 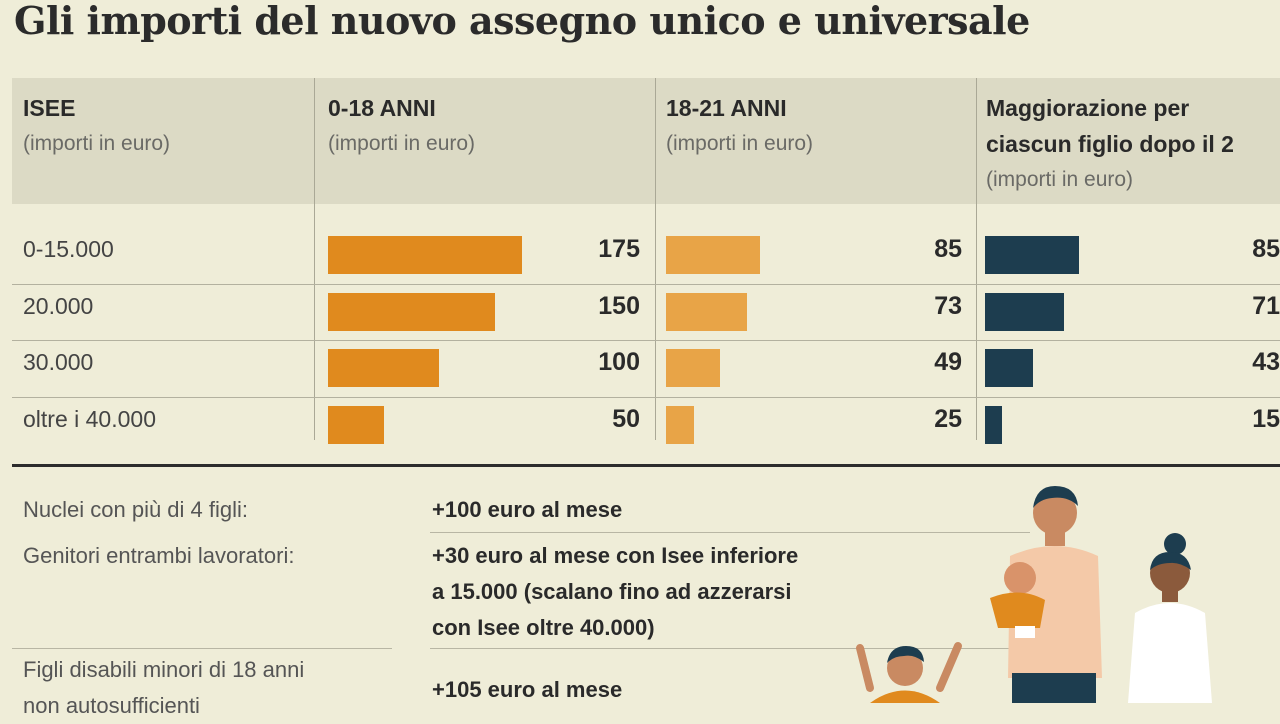 What do you see at coordinates (626, 418) in the screenshot?
I see `bar-value-label: 50` at bounding box center [626, 418].